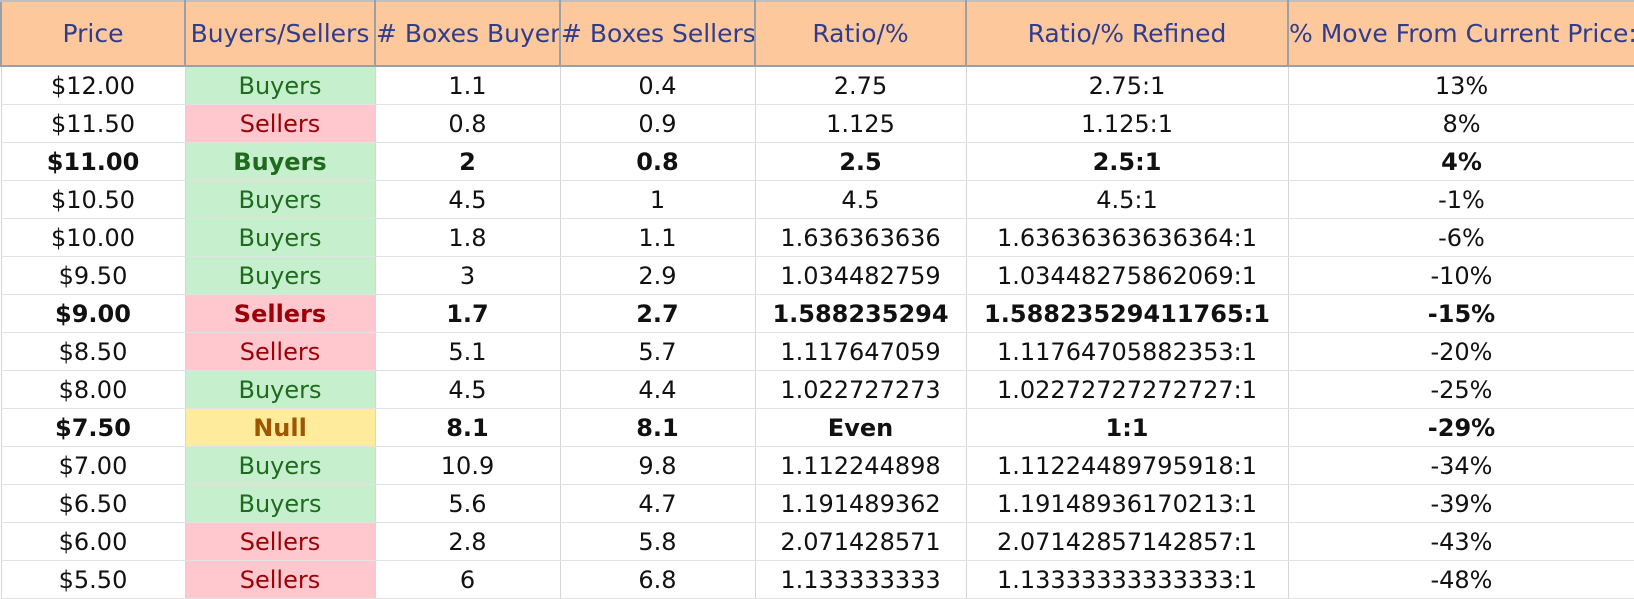  Describe the element at coordinates (860, 465) in the screenshot. I see `ratio-cell: 1.112244898` at that location.